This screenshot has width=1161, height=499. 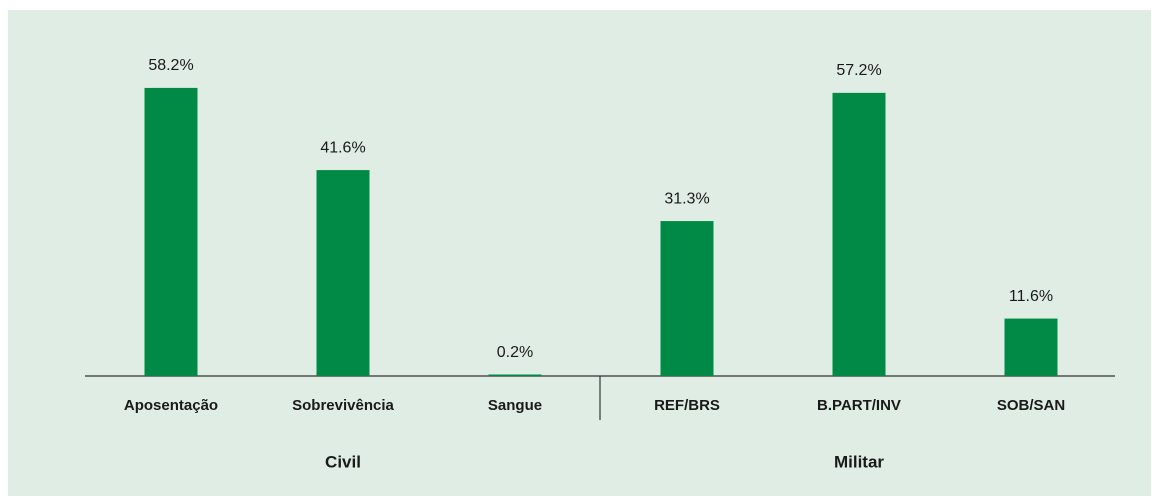 I want to click on value-label: 0.2%, so click(x=515, y=352).